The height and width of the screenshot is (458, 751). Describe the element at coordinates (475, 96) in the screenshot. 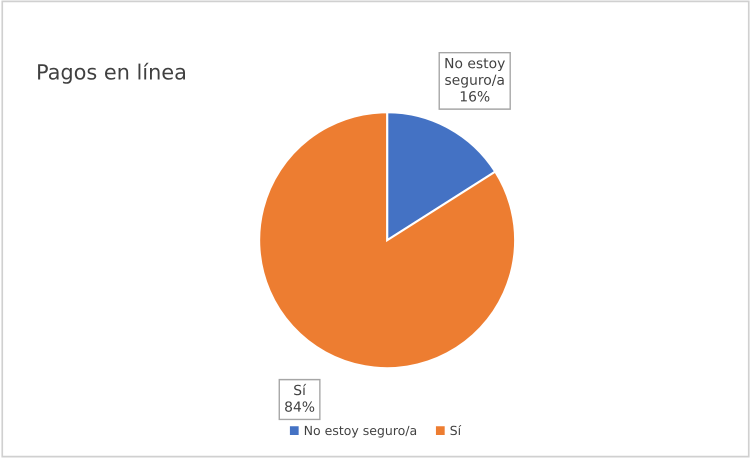

I see `data-label: 16%` at that location.